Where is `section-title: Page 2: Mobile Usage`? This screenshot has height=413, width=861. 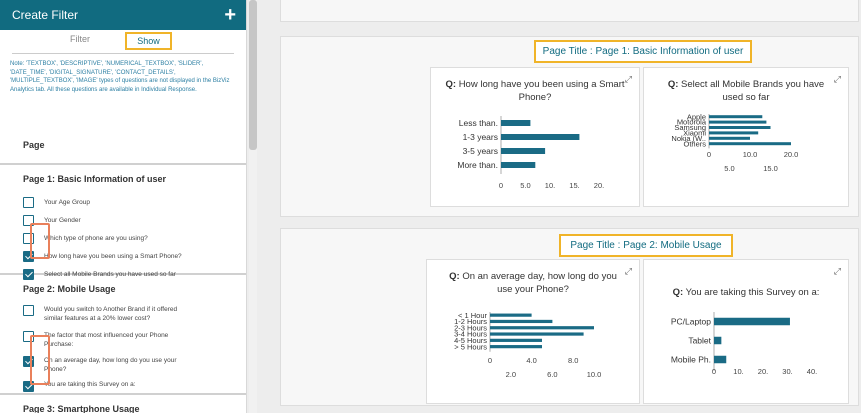
section-title: Page 2: Mobile Usage is located at coordinates (69, 289).